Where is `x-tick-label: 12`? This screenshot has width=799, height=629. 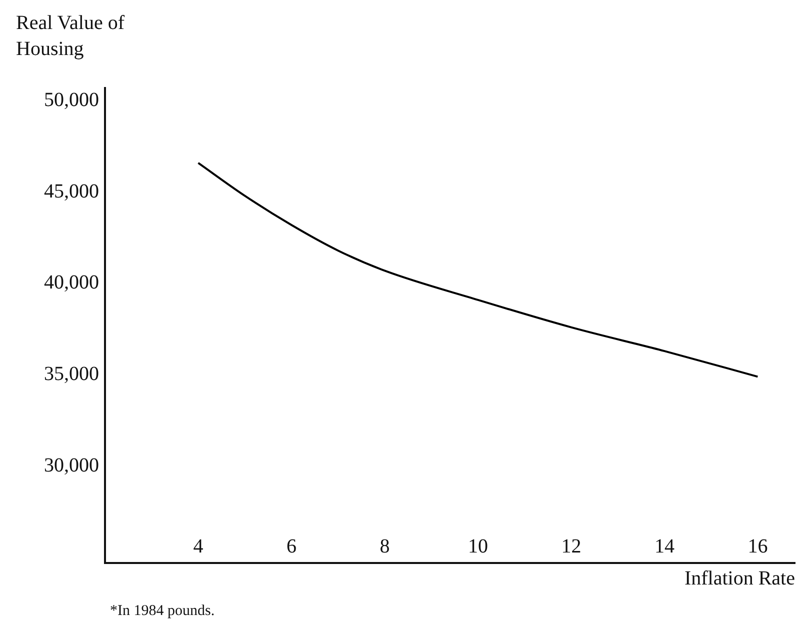
x-tick-label: 12 is located at coordinates (571, 546).